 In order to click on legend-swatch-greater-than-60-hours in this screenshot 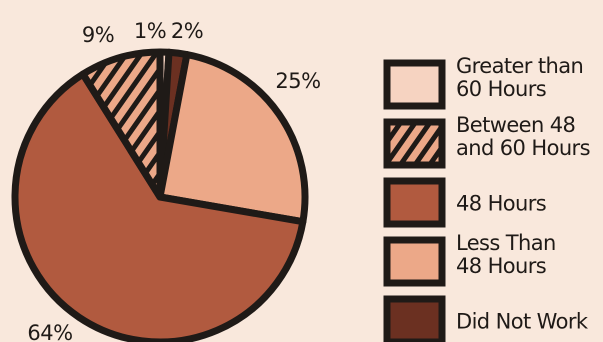, I will do `click(414, 84)`.